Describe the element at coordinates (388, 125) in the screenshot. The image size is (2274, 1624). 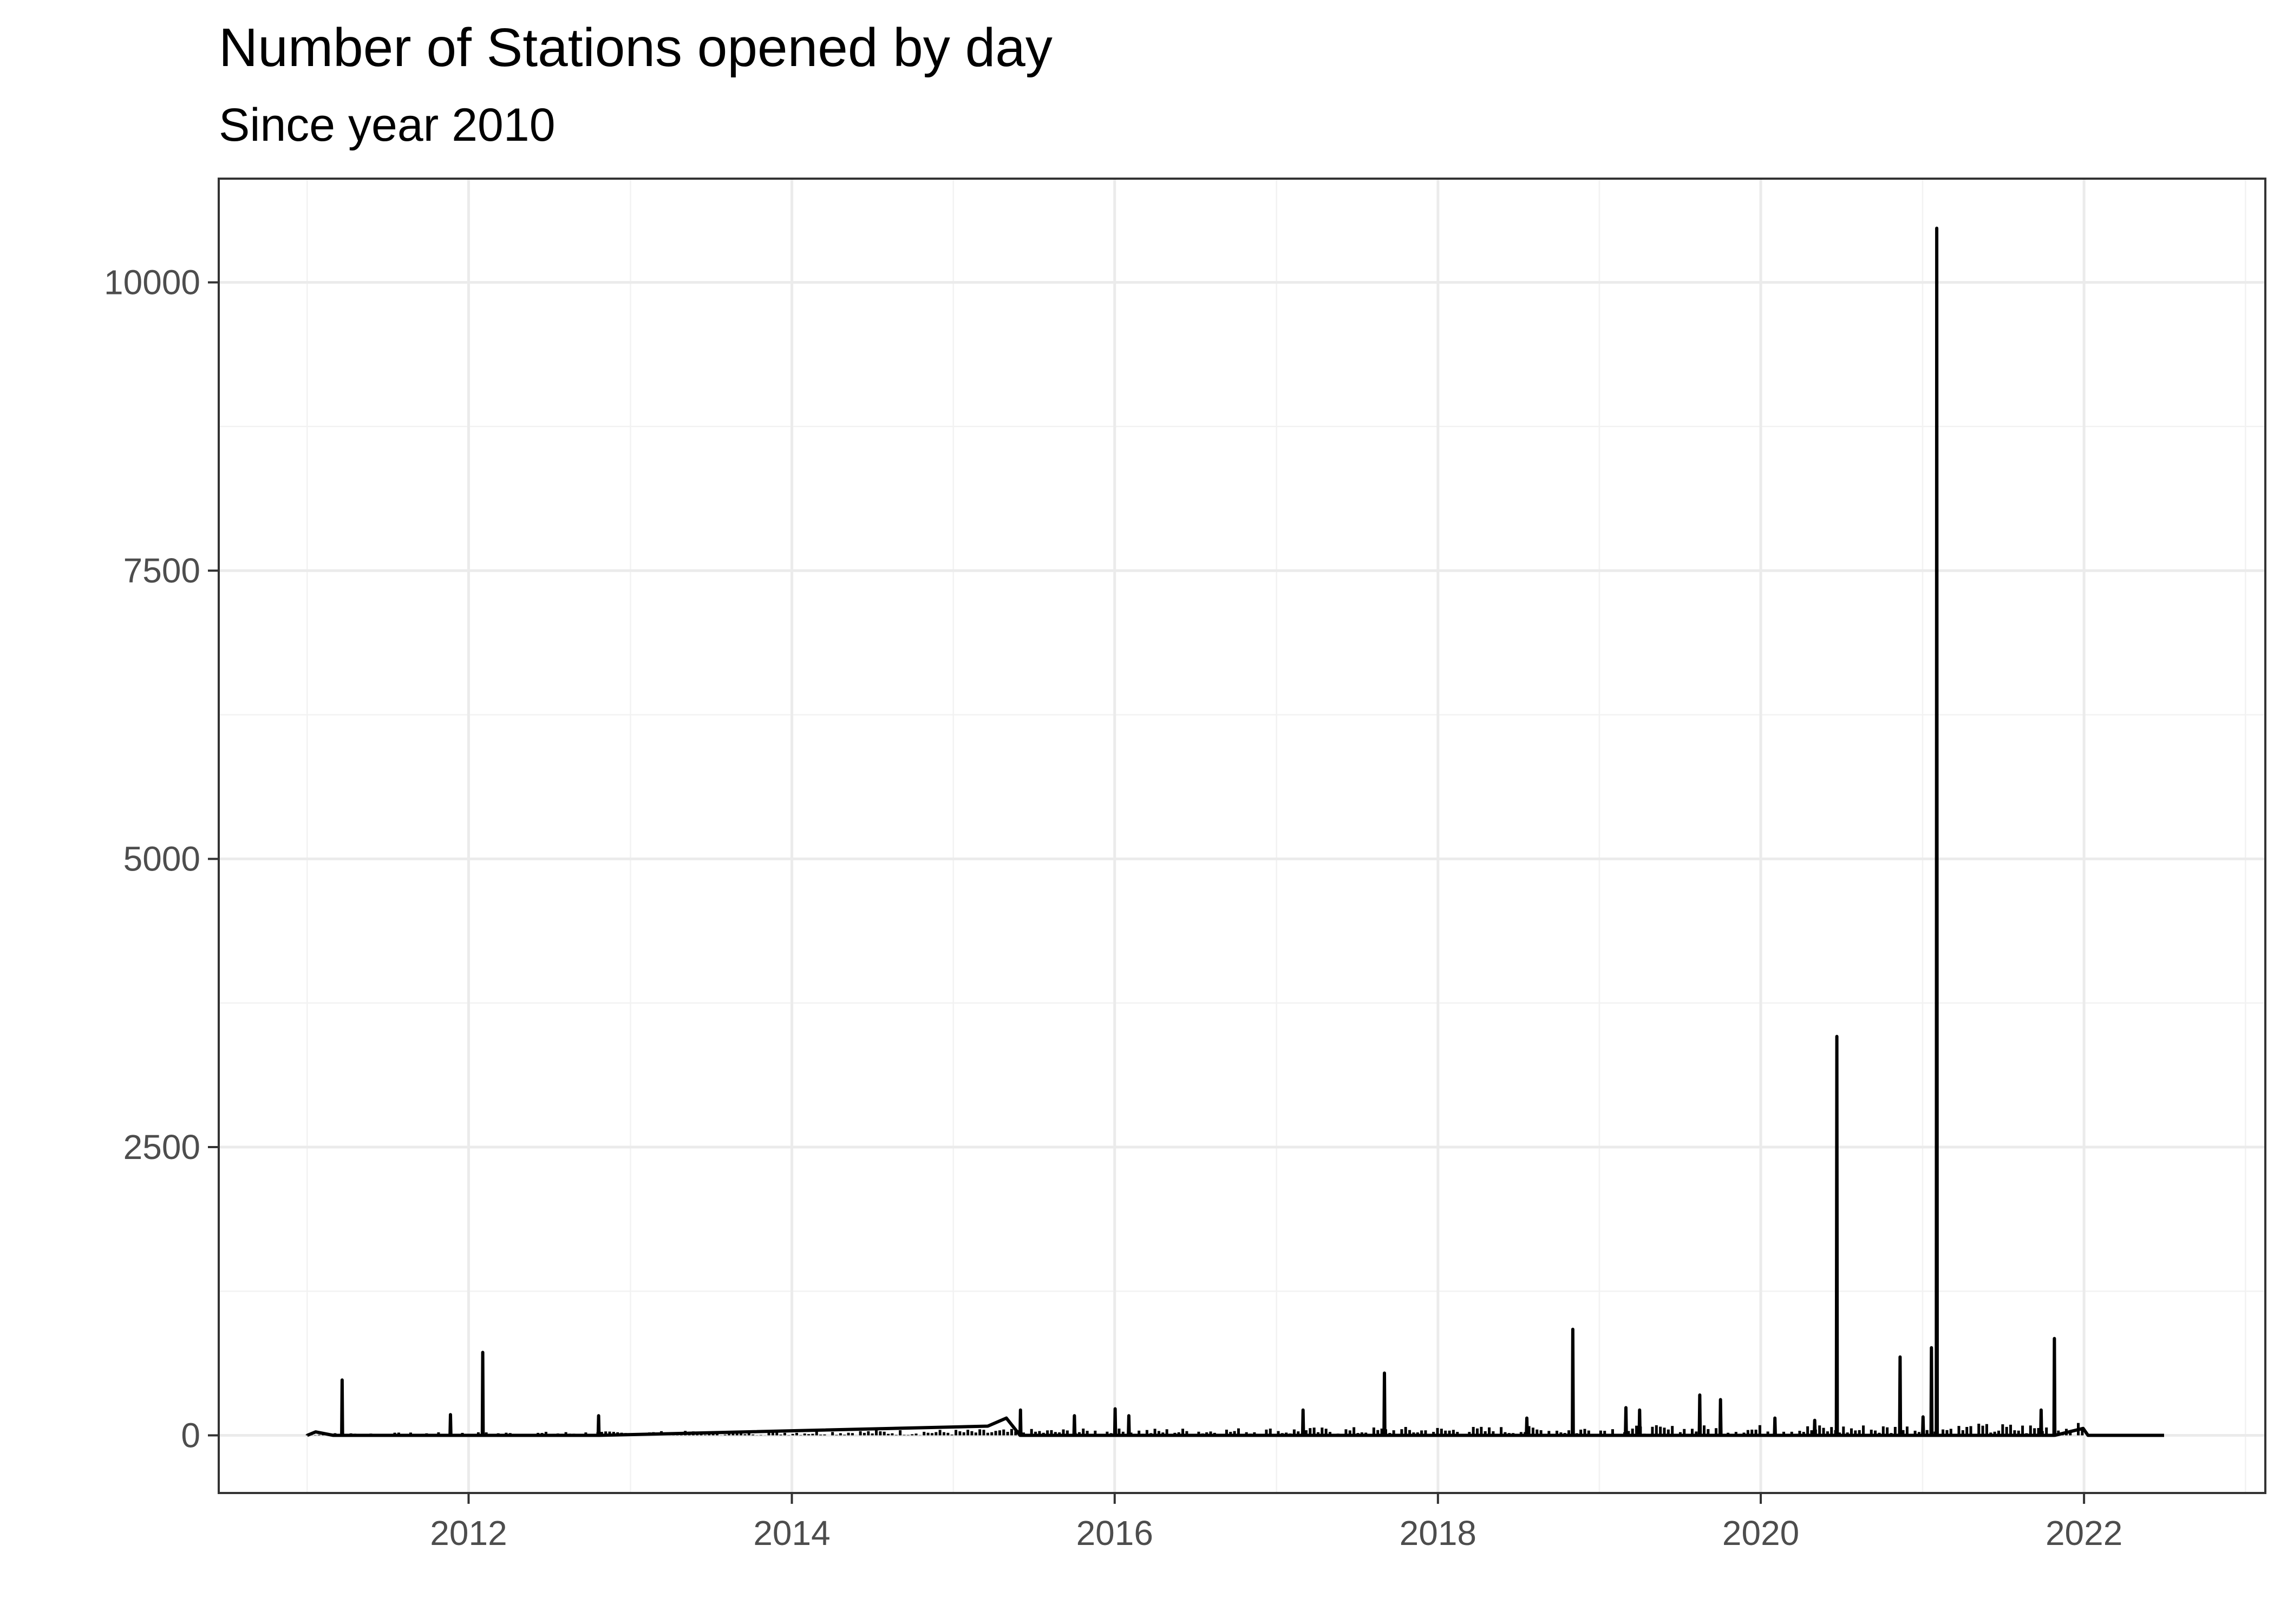
I see `chart-subtitle: Since year 2010` at that location.